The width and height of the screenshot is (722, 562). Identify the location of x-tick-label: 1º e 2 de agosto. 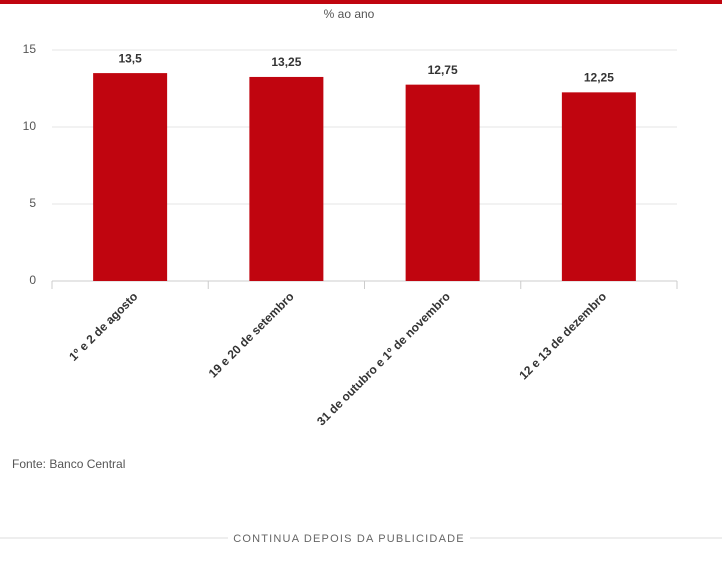
(103, 326).